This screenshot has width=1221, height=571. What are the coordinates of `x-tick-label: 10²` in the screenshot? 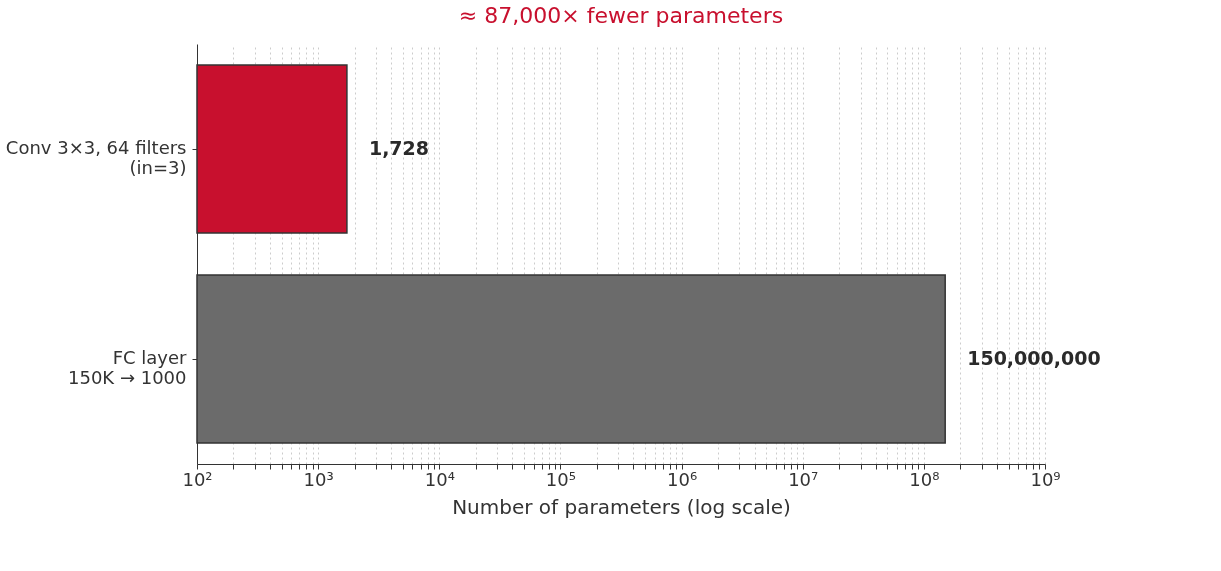 It's located at (197, 479).